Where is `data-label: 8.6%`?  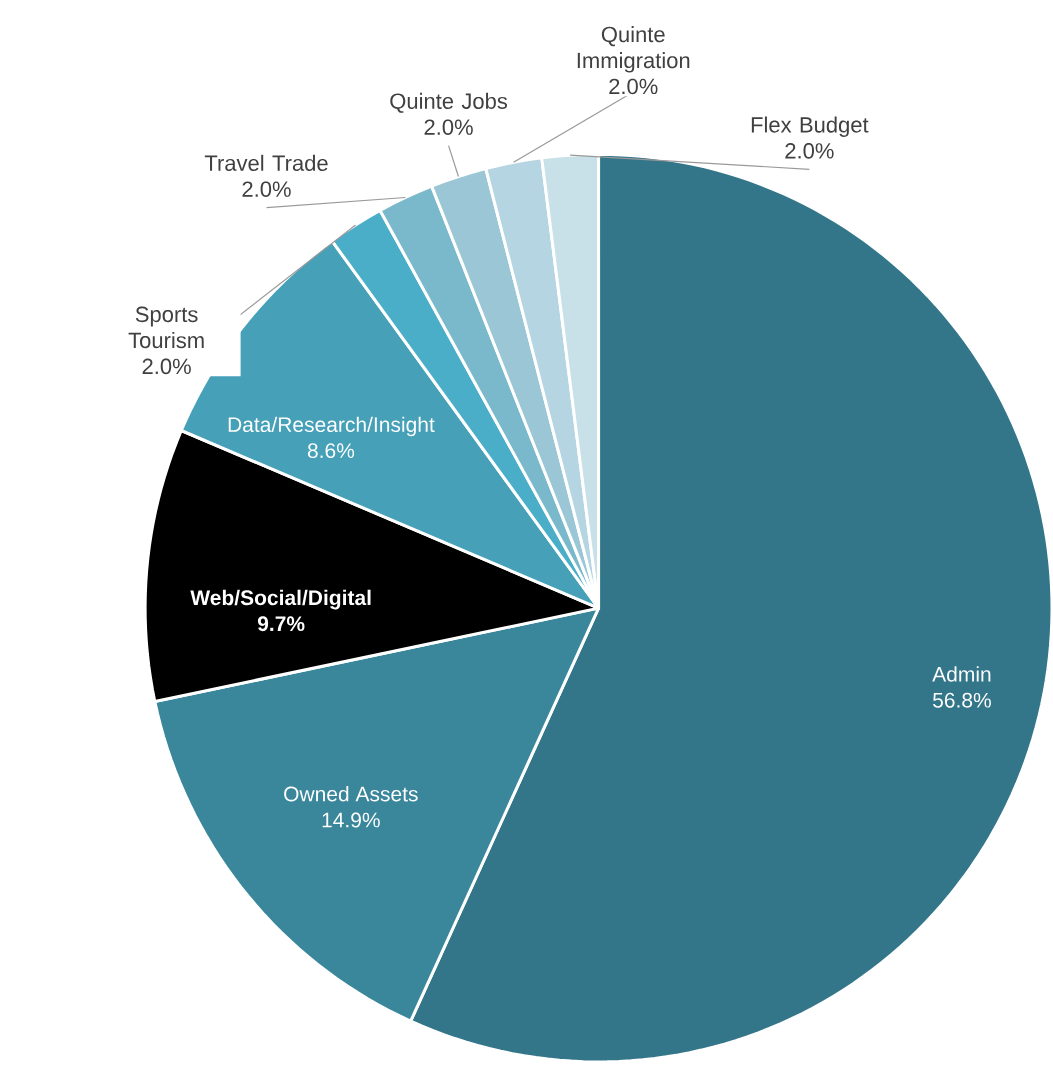 data-label: 8.6% is located at coordinates (330, 451).